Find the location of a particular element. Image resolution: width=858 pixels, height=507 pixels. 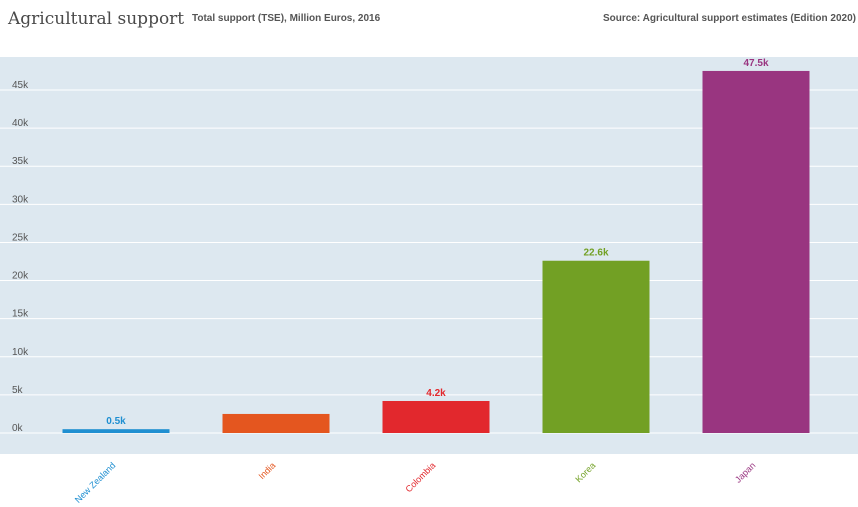

y-tick-label: 35k is located at coordinates (20, 161).